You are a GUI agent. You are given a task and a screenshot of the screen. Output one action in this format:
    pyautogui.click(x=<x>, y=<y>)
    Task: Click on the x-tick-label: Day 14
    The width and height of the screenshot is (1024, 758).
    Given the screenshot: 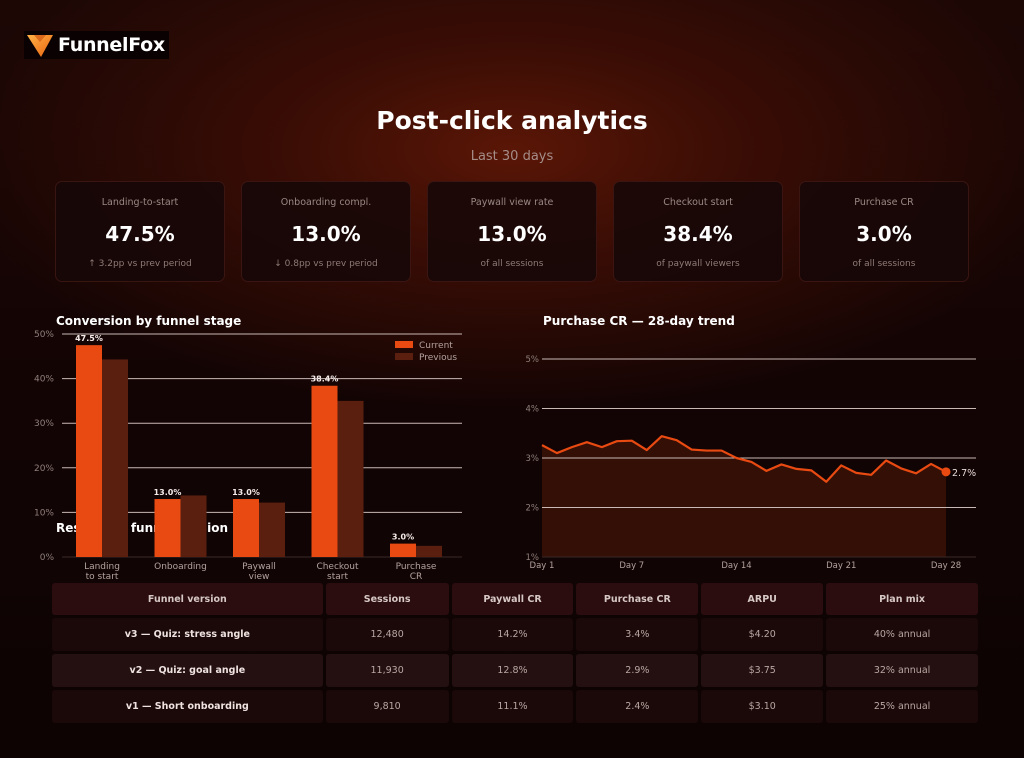 What is the action you would take?
    pyautogui.click(x=736, y=566)
    